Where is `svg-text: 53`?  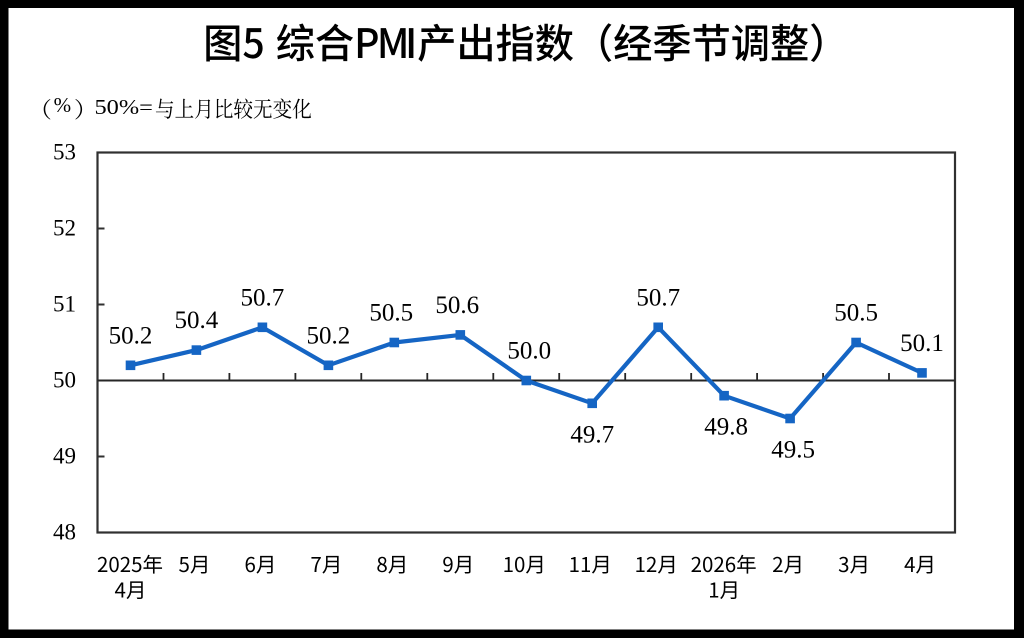 svg-text: 53 is located at coordinates (64, 152).